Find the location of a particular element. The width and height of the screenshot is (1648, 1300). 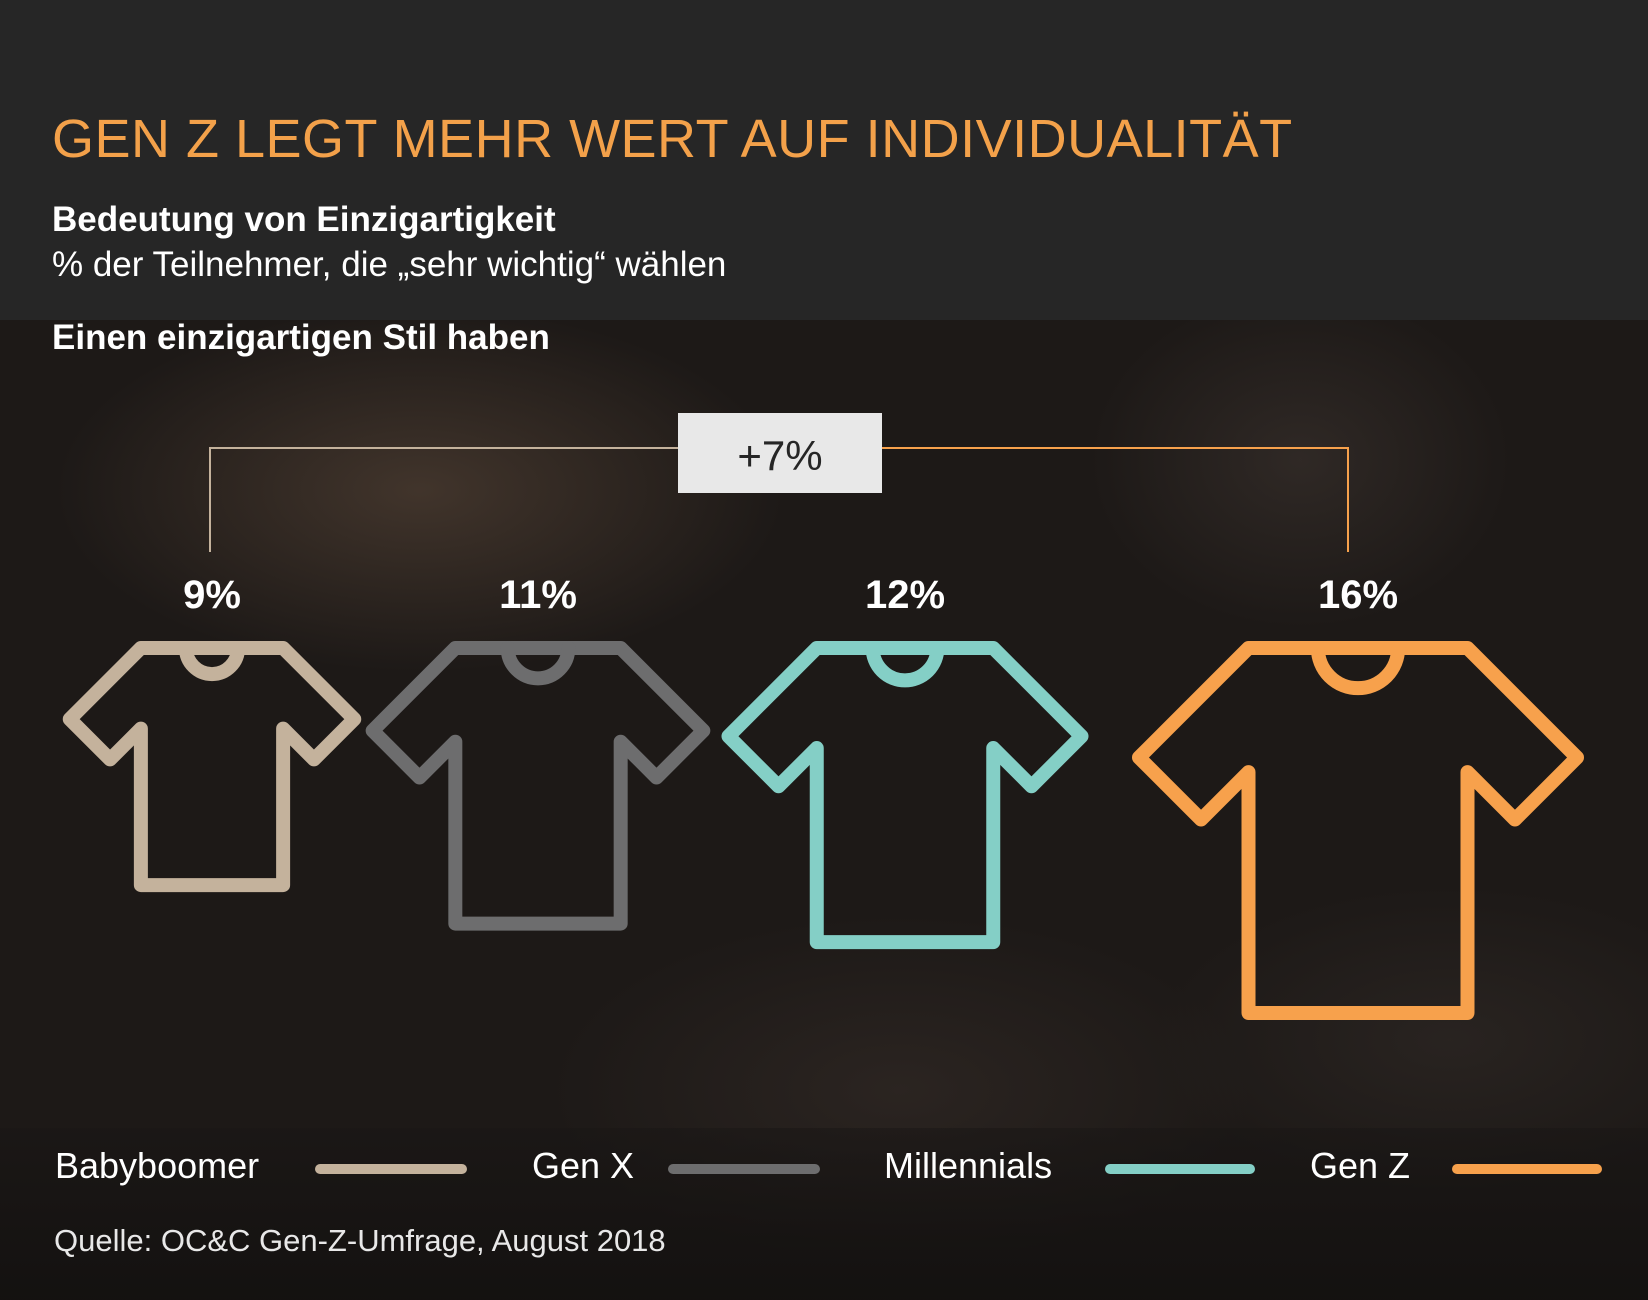

chart-subtitle: Bedeutung von Einzigartigkeit is located at coordinates (304, 219).